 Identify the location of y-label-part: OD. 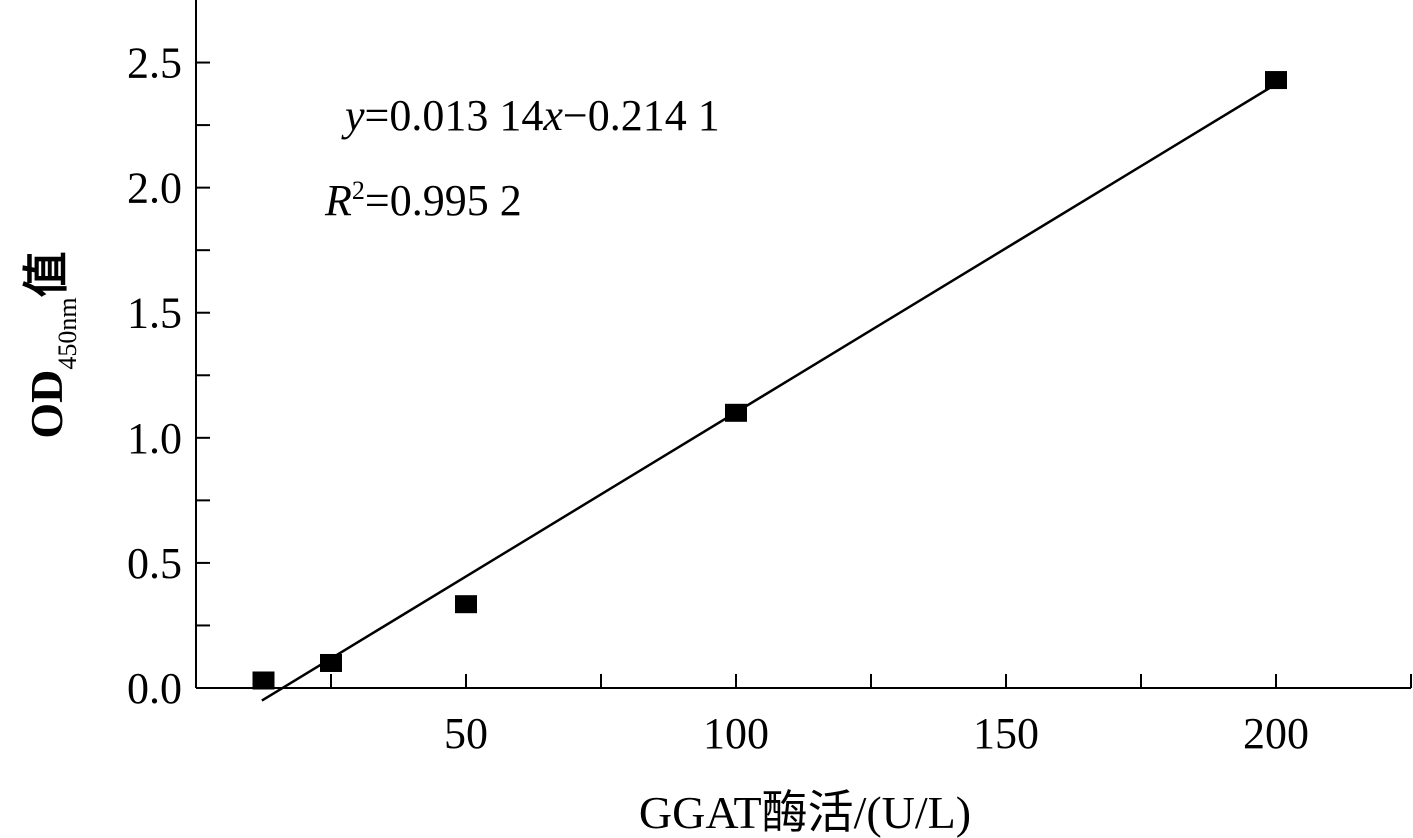
(46, 404).